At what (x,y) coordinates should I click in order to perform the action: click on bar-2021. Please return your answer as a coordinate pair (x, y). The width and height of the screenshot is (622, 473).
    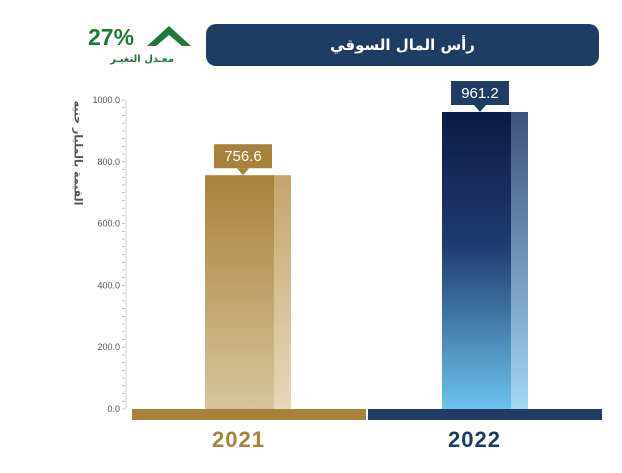
    Looking at the image, I should click on (239, 292).